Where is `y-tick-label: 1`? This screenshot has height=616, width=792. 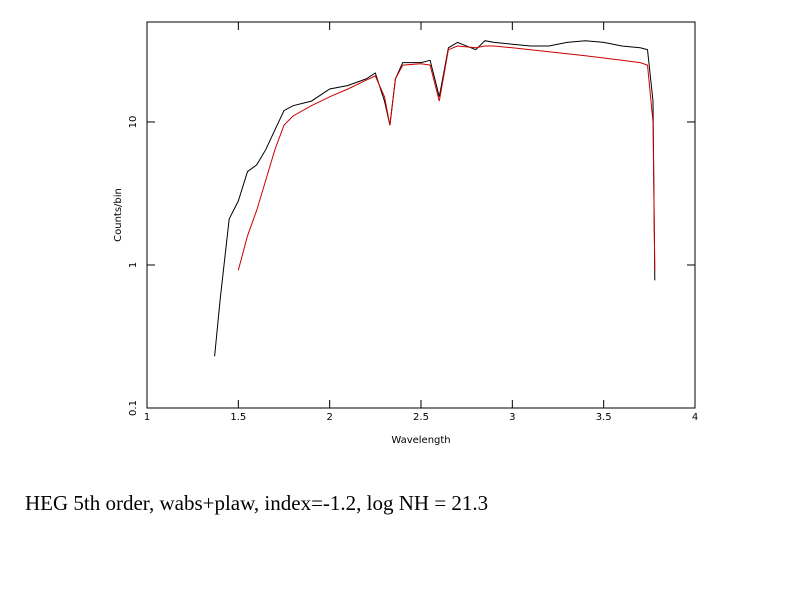
y-tick-label: 1 is located at coordinates (133, 265).